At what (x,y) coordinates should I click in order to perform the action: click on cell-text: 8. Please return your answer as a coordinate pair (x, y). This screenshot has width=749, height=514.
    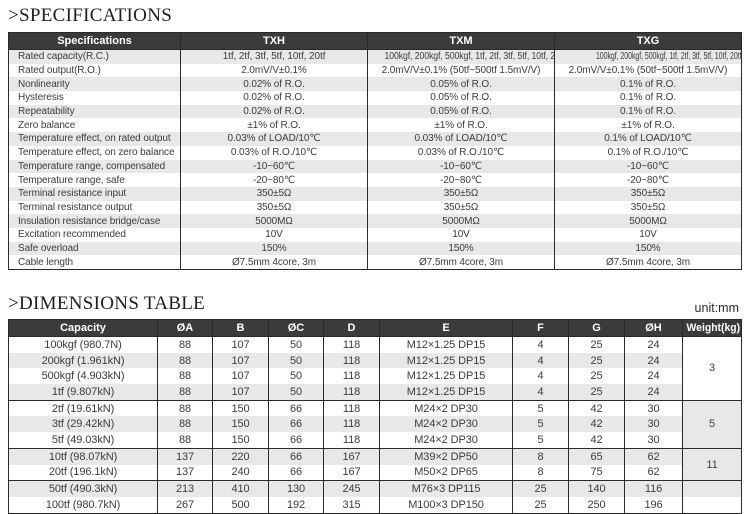
    Looking at the image, I should click on (540, 456).